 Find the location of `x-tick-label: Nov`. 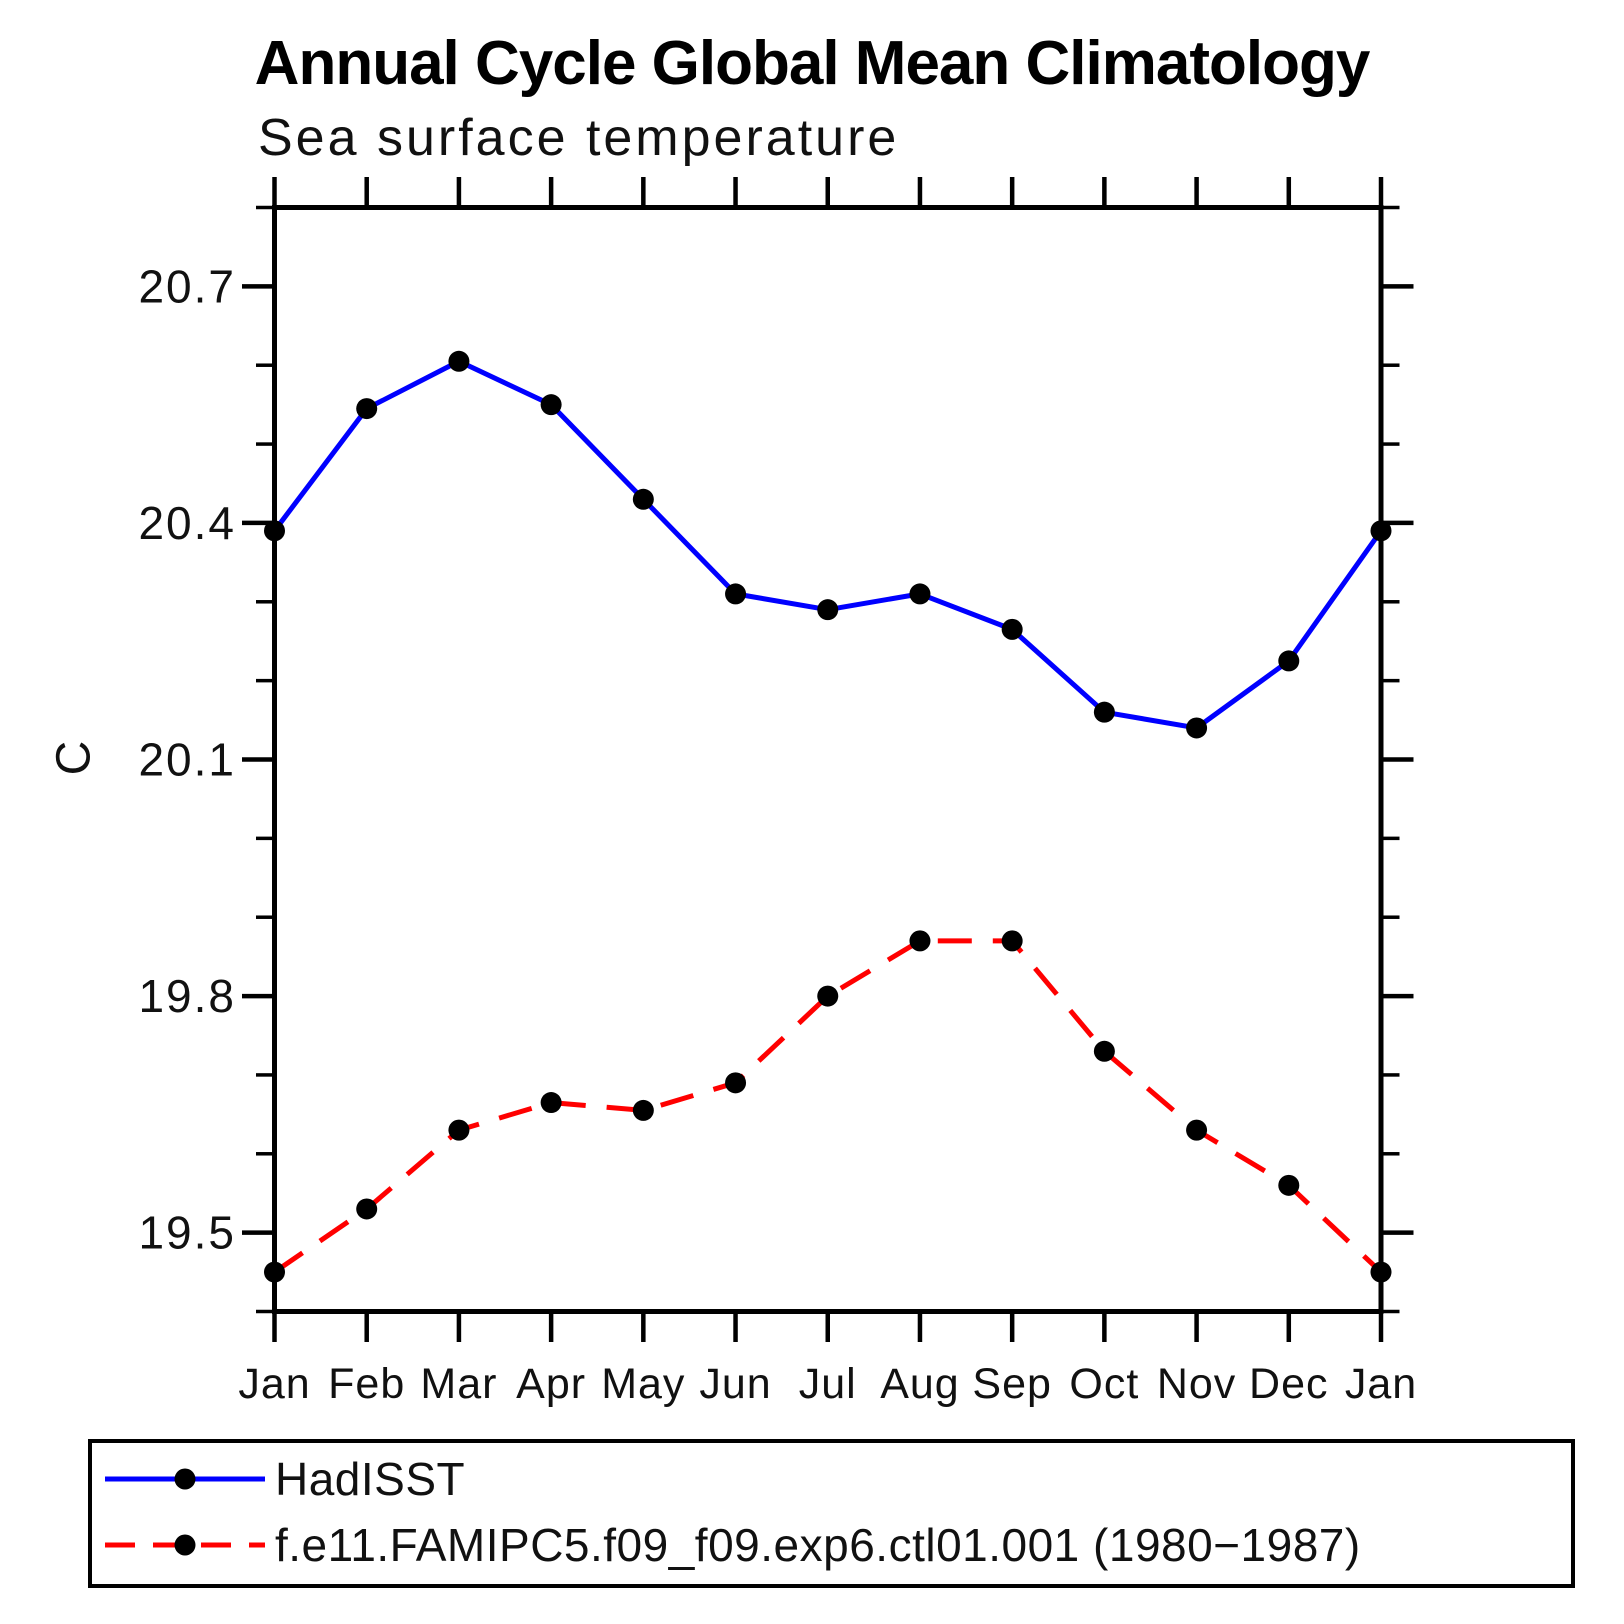

x-tick-label: Nov is located at coordinates (1196, 1384).